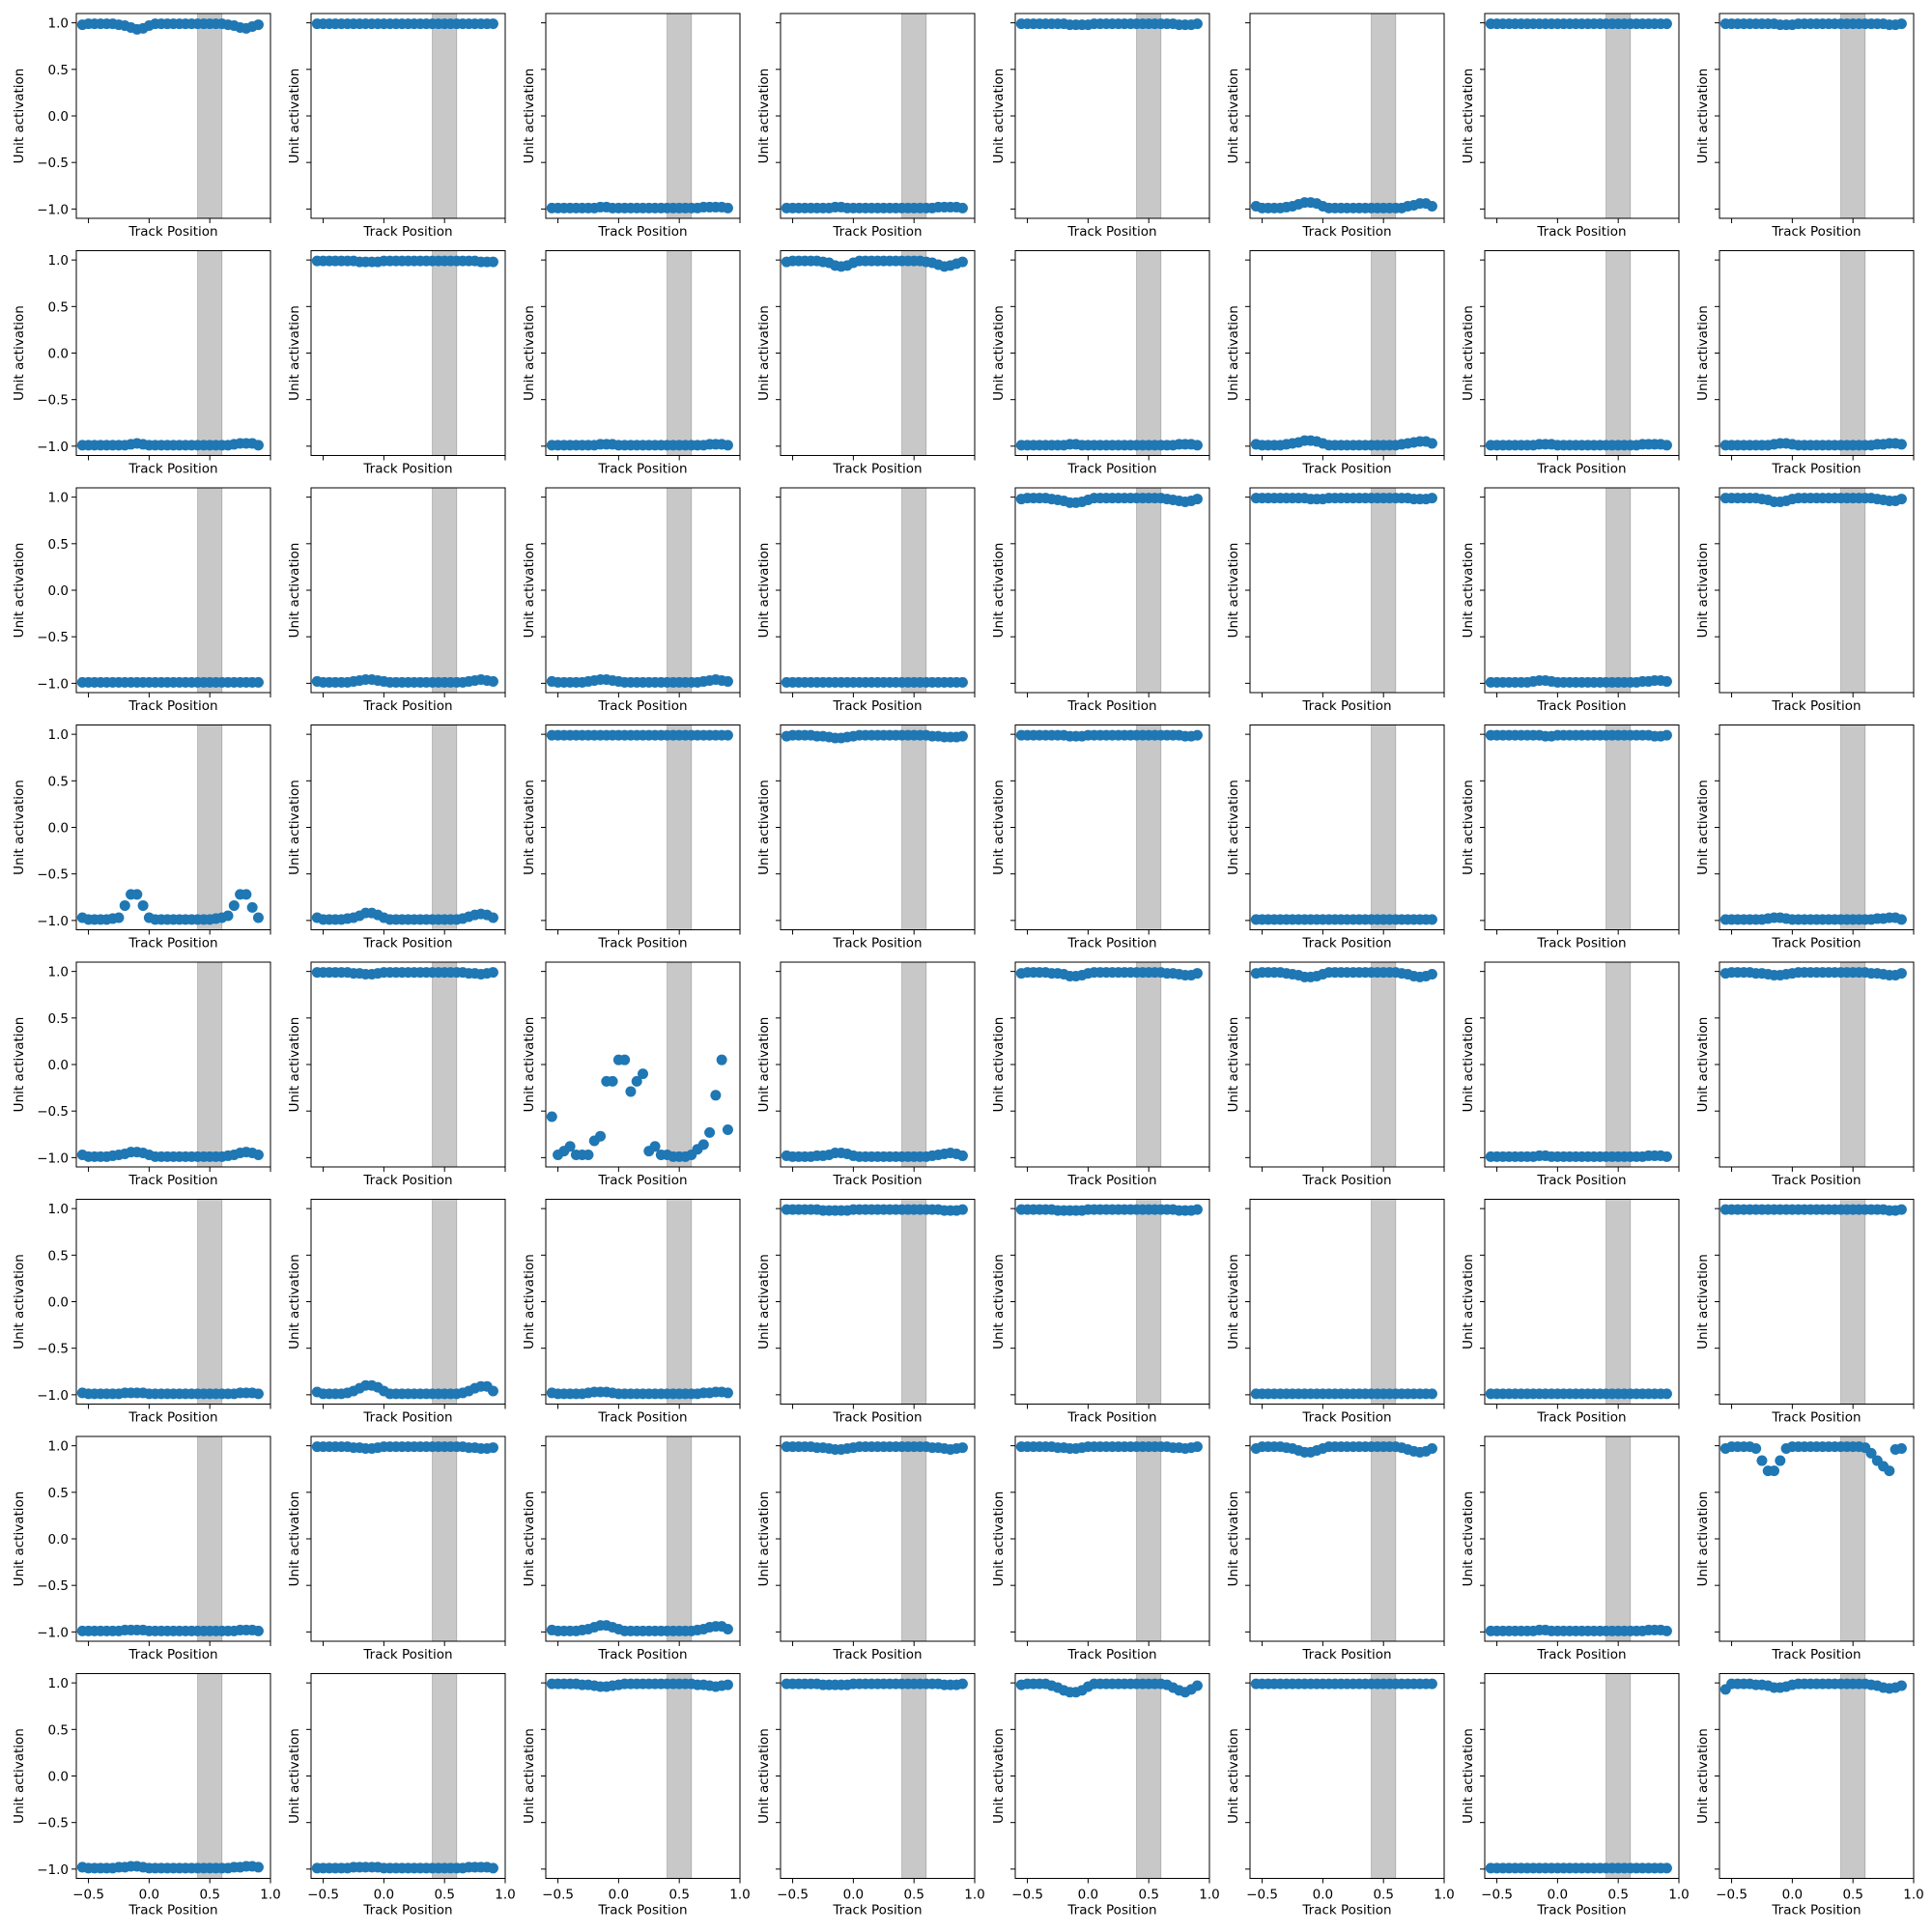 This screenshot has height=1932, width=1932. Describe the element at coordinates (1100, 1074) in the screenshot. I see `subplot-37: Track Position Unit activation` at that location.